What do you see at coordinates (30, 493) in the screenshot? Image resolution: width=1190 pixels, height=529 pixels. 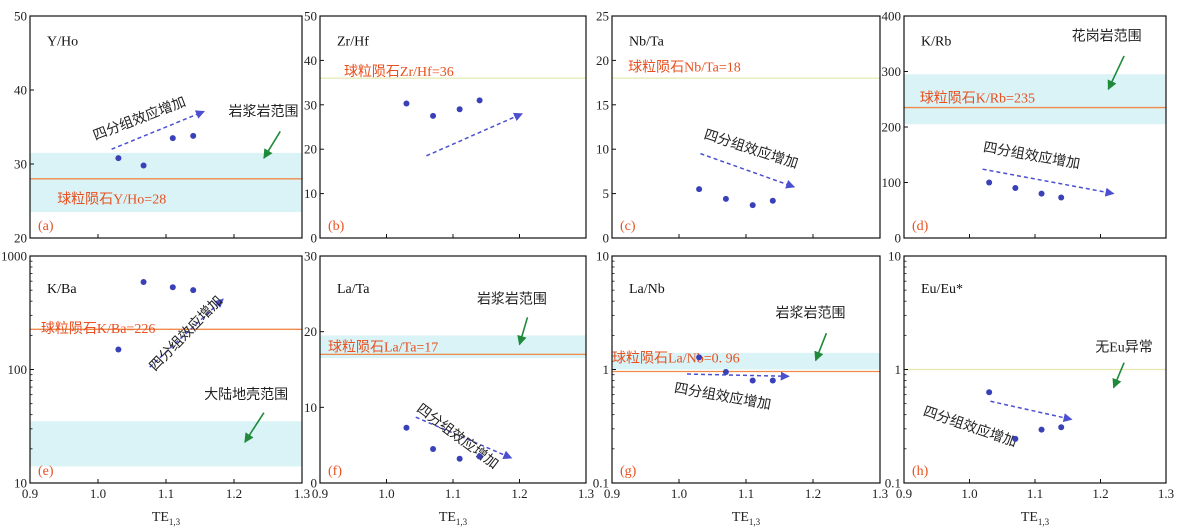 I see `xtick-label-e-0: 0.9` at bounding box center [30, 493].